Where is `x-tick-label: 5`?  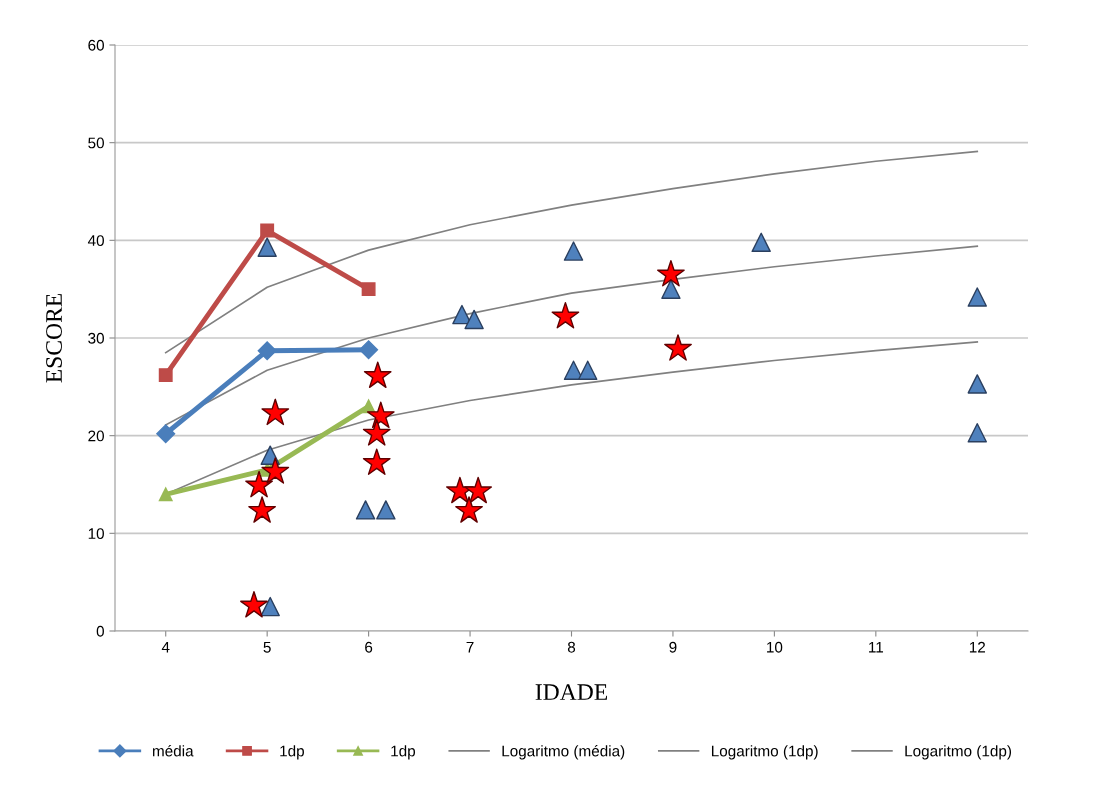 x-tick-label: 5 is located at coordinates (267, 647).